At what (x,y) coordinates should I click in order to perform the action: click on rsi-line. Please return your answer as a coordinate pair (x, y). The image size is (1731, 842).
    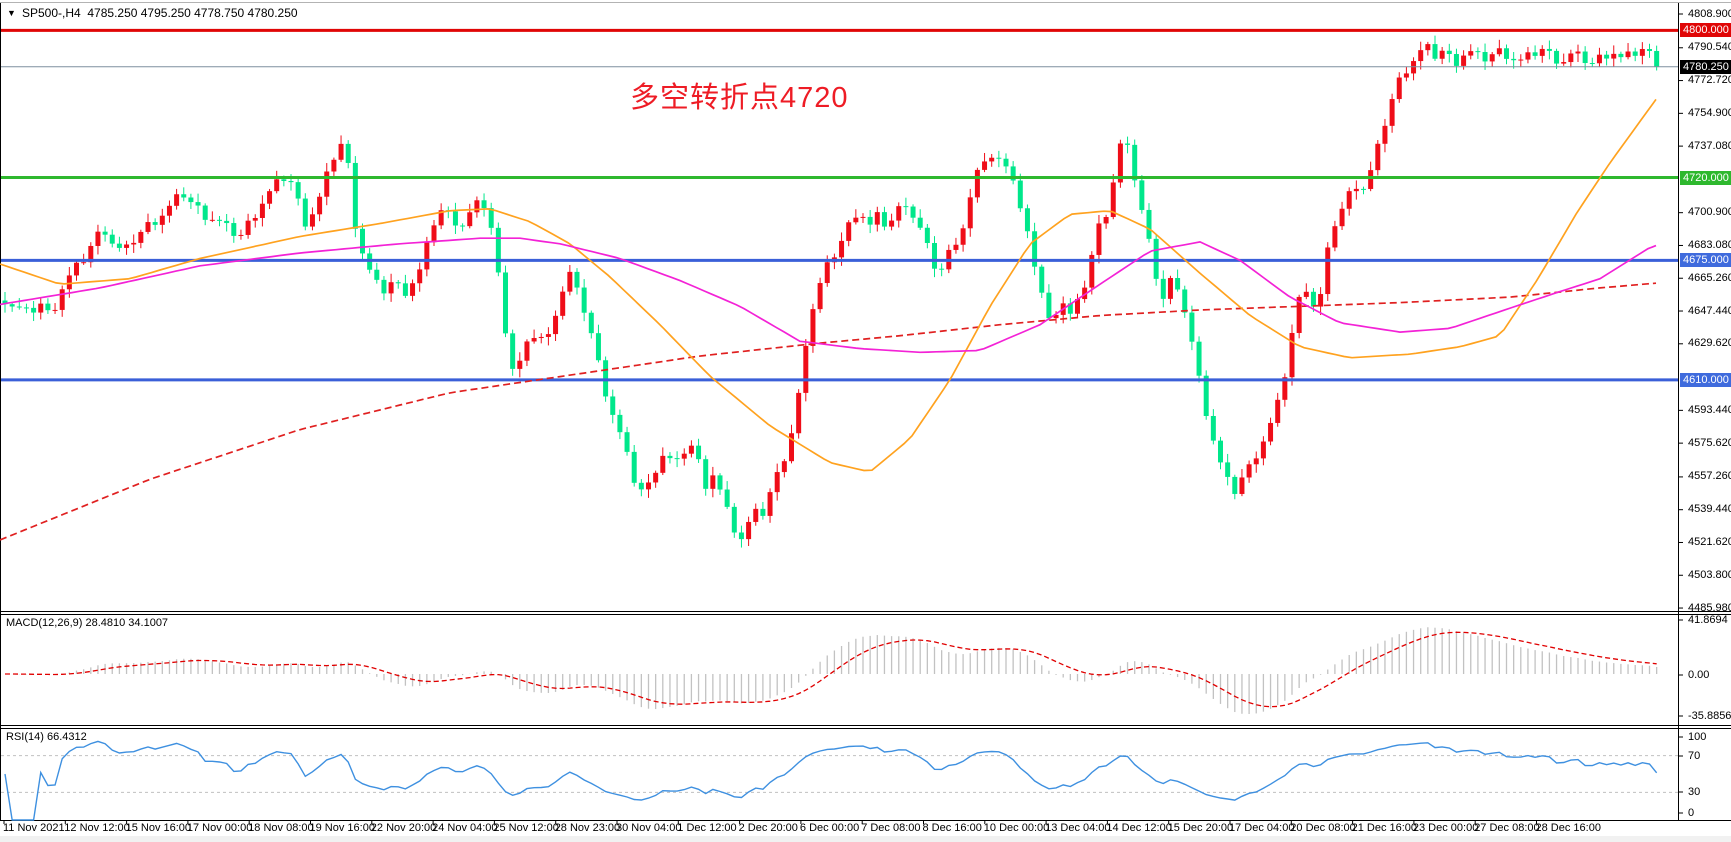
    Looking at the image, I should click on (831, 780).